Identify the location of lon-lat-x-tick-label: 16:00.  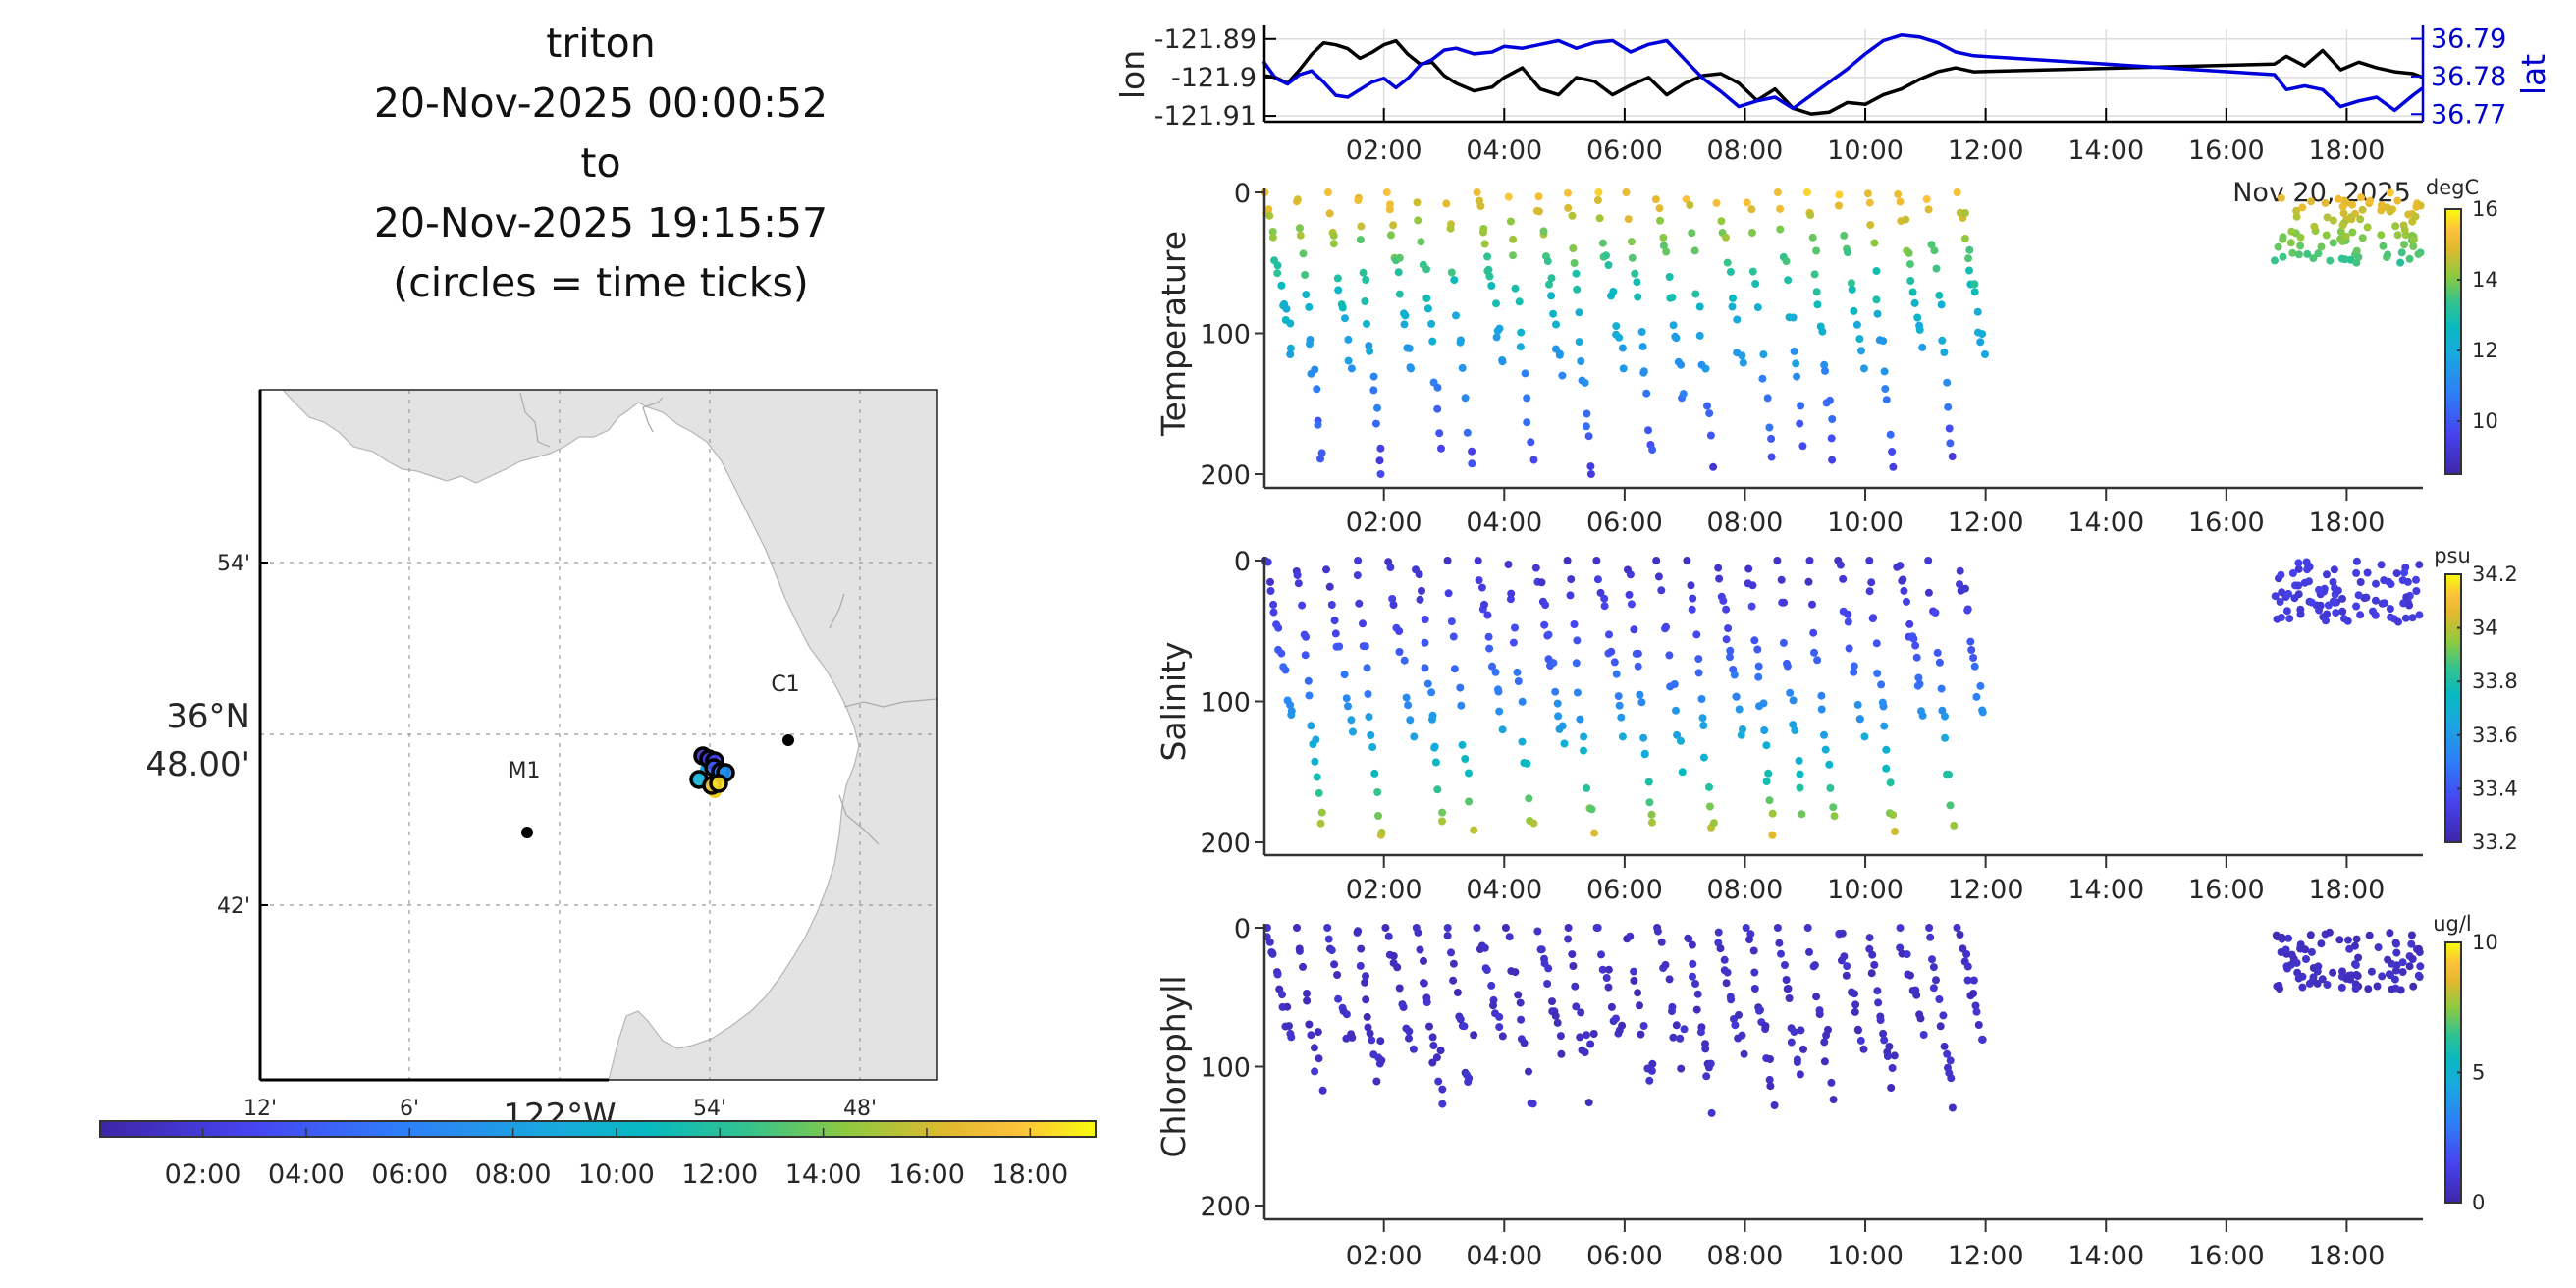
(2226, 150).